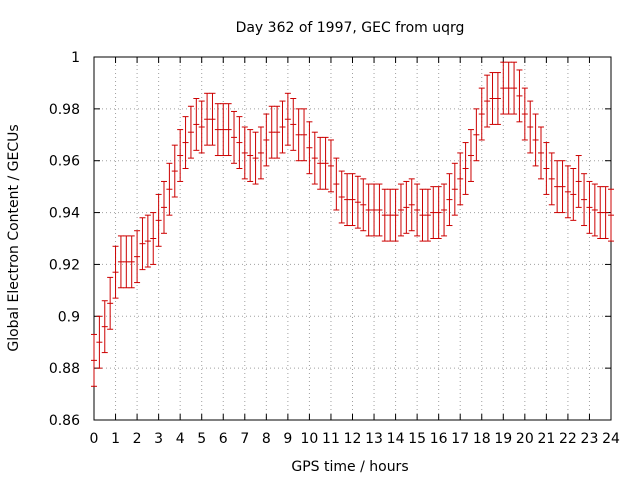 This screenshot has width=640, height=480. I want to click on x-tick-label: 21, so click(546, 439).